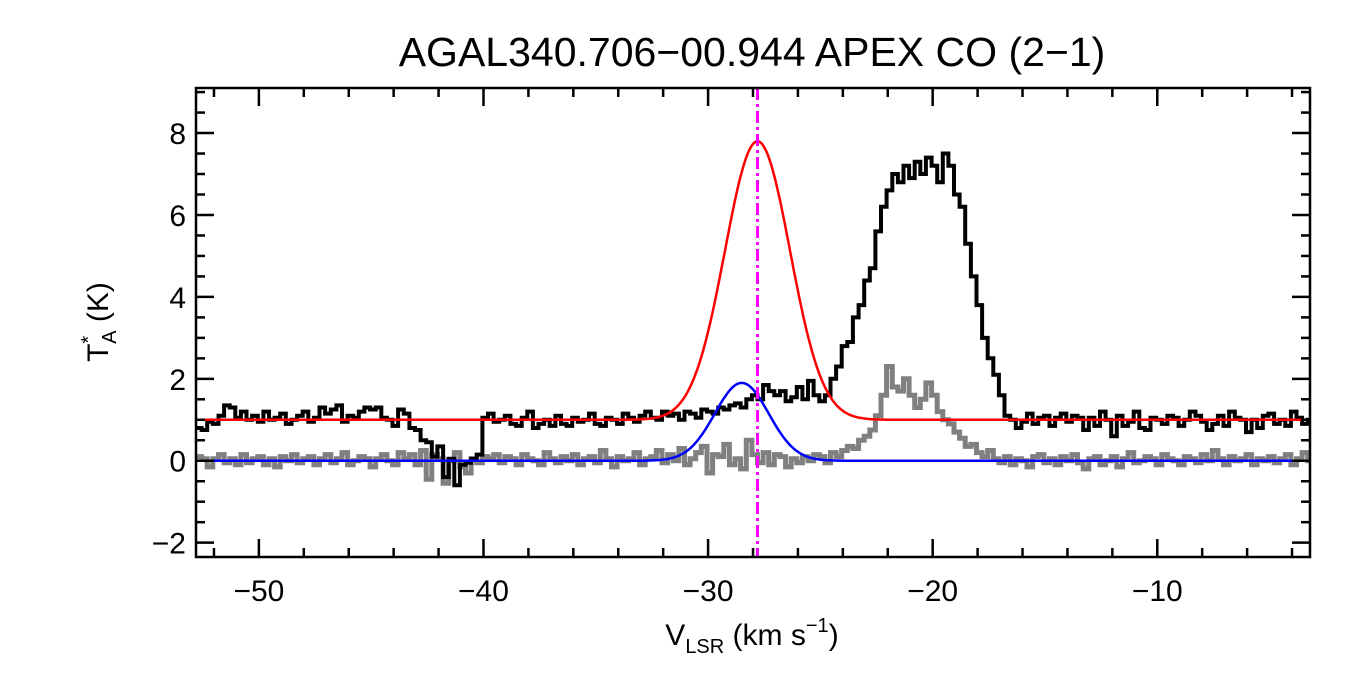 The image size is (1350, 675). Describe the element at coordinates (177, 380) in the screenshot. I see `y-tick-label: 2` at that location.